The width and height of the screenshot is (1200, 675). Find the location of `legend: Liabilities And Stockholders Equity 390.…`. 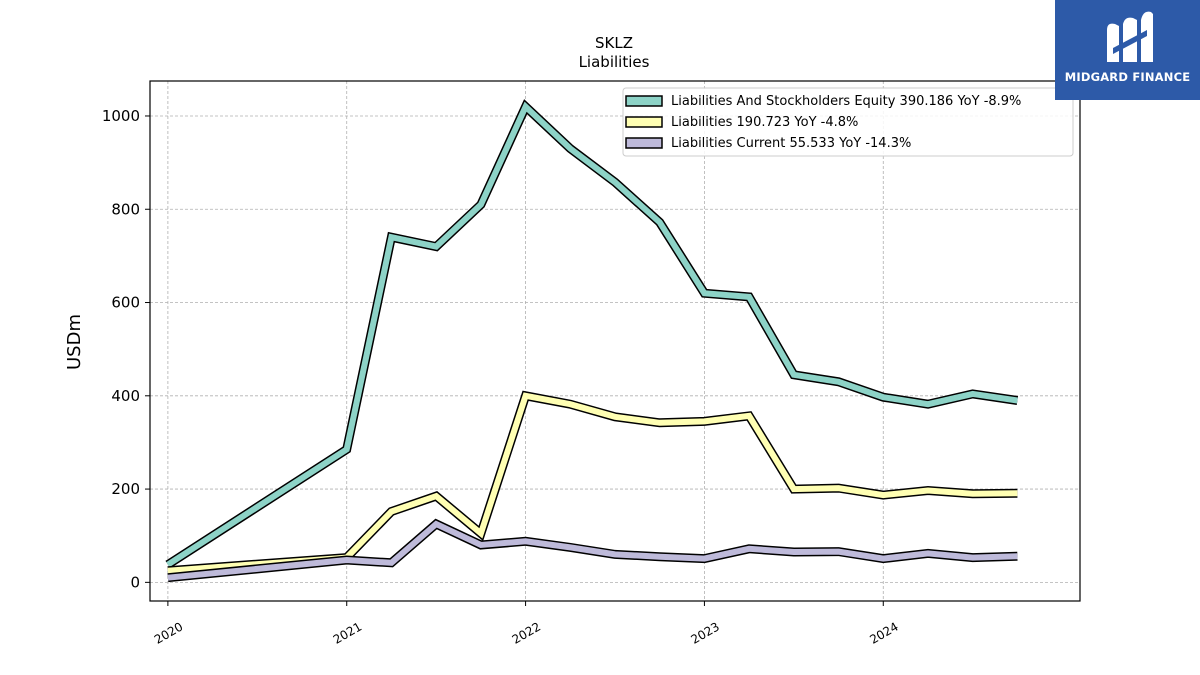

legend: Liabilities And Stockholders Equity 390.… is located at coordinates (848, 122).